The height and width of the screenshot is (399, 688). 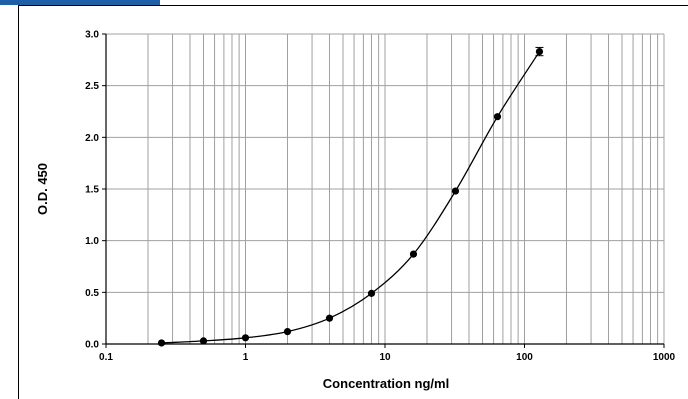 I want to click on y-tick-label: 2.0, so click(x=92, y=138).